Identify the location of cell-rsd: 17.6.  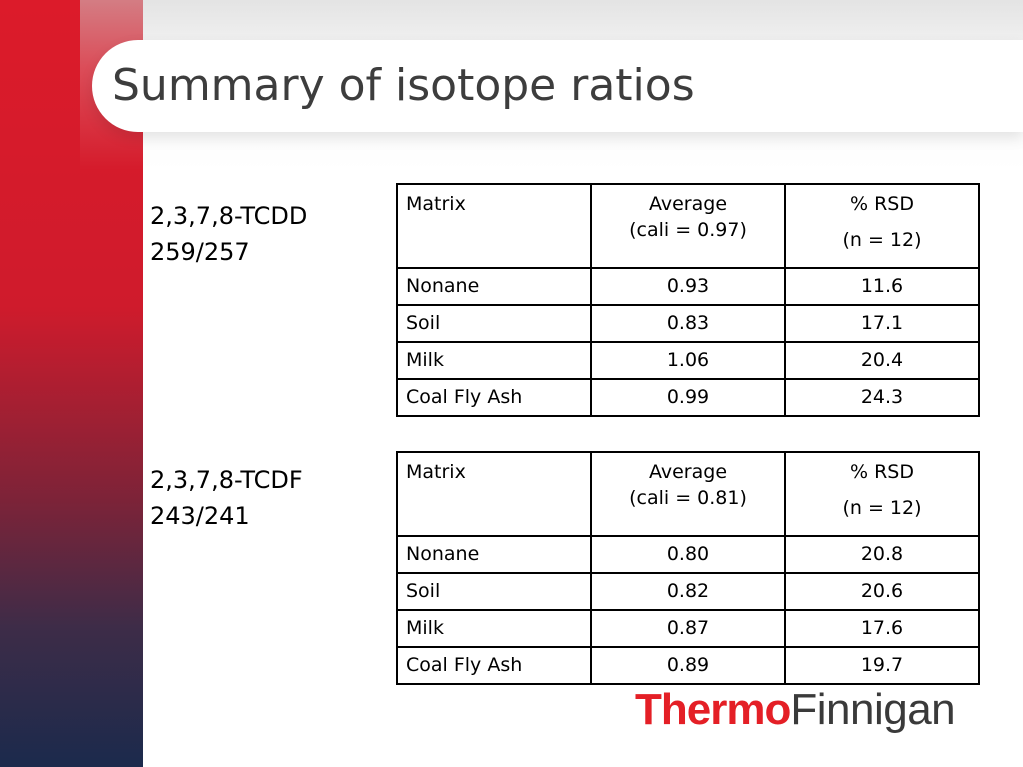
(882, 628).